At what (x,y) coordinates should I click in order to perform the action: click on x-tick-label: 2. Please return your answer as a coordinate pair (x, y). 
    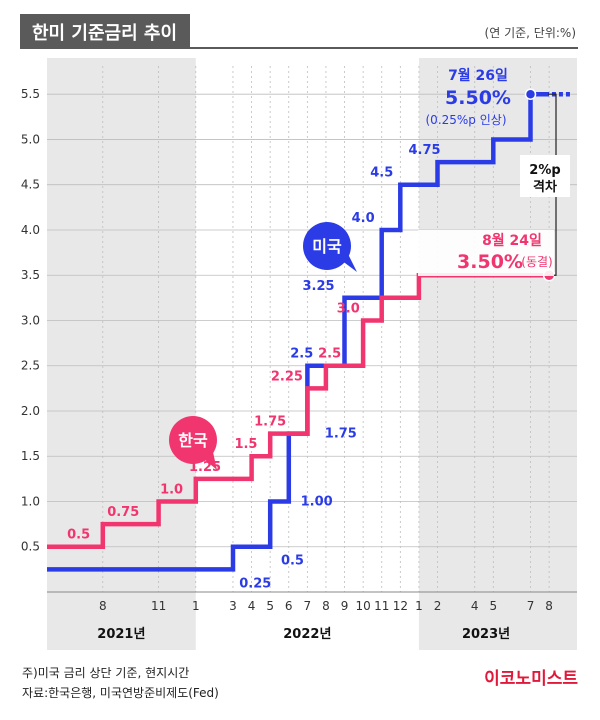
    Looking at the image, I should click on (438, 606).